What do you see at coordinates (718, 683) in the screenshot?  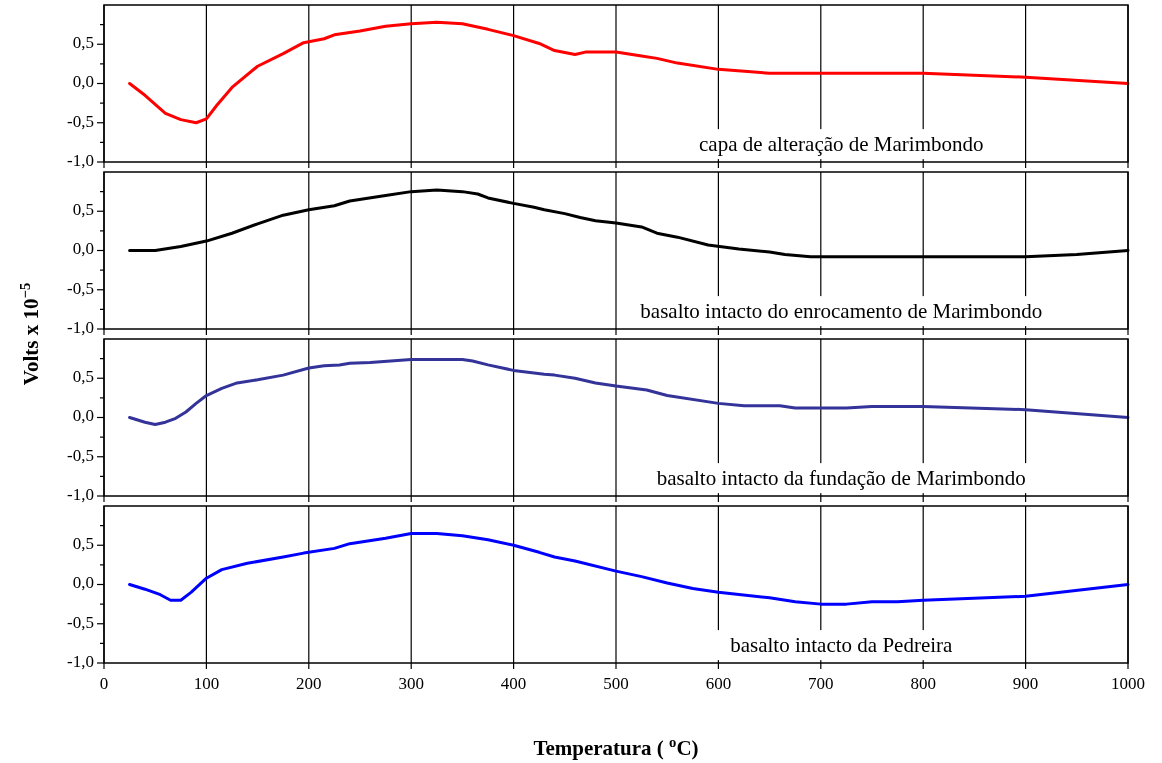 I see `x-tick-label: 600` at bounding box center [718, 683].